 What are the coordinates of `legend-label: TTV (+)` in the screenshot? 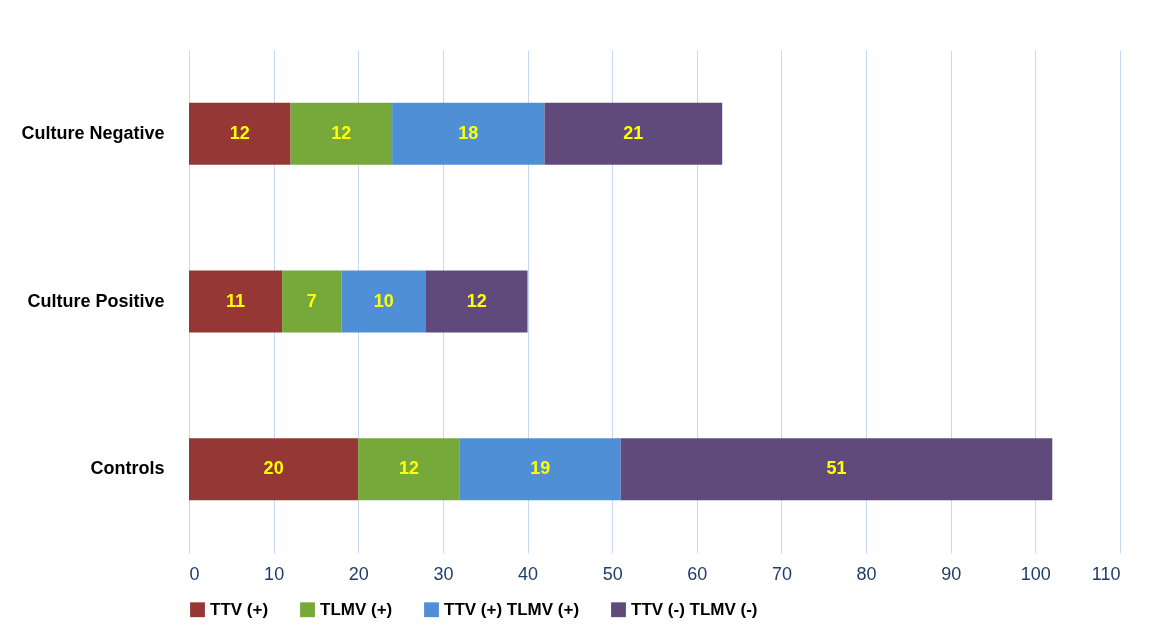 It's located at (239, 609).